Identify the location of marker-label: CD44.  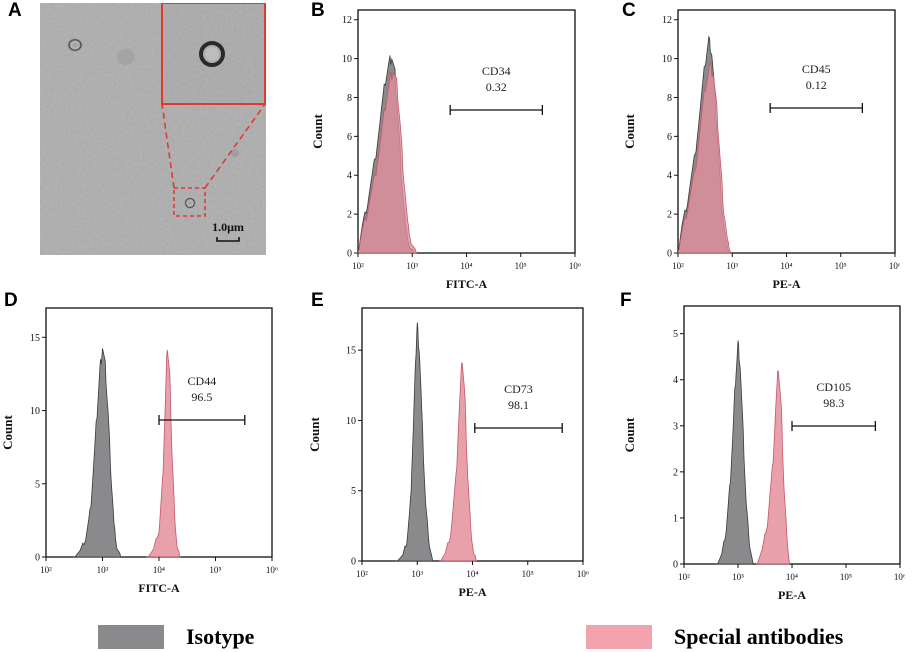
(202, 381).